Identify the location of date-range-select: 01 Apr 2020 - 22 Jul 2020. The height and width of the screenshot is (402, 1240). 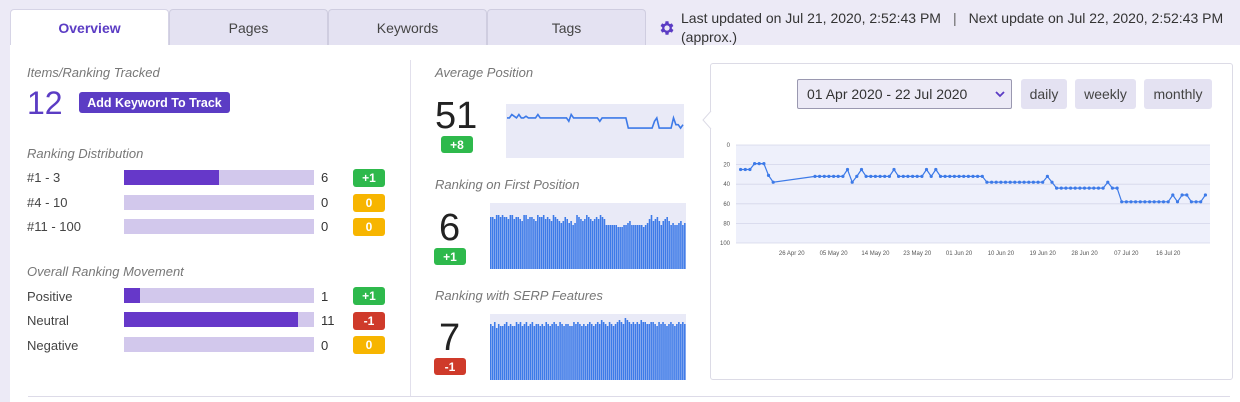
(904, 94).